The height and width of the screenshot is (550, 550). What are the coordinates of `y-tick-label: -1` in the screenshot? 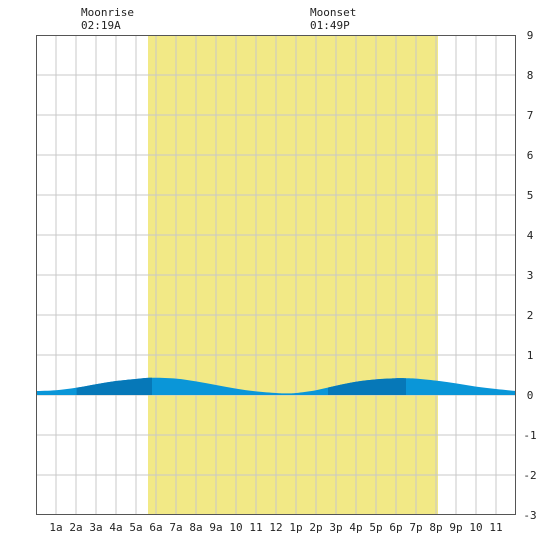 It's located at (529, 435).